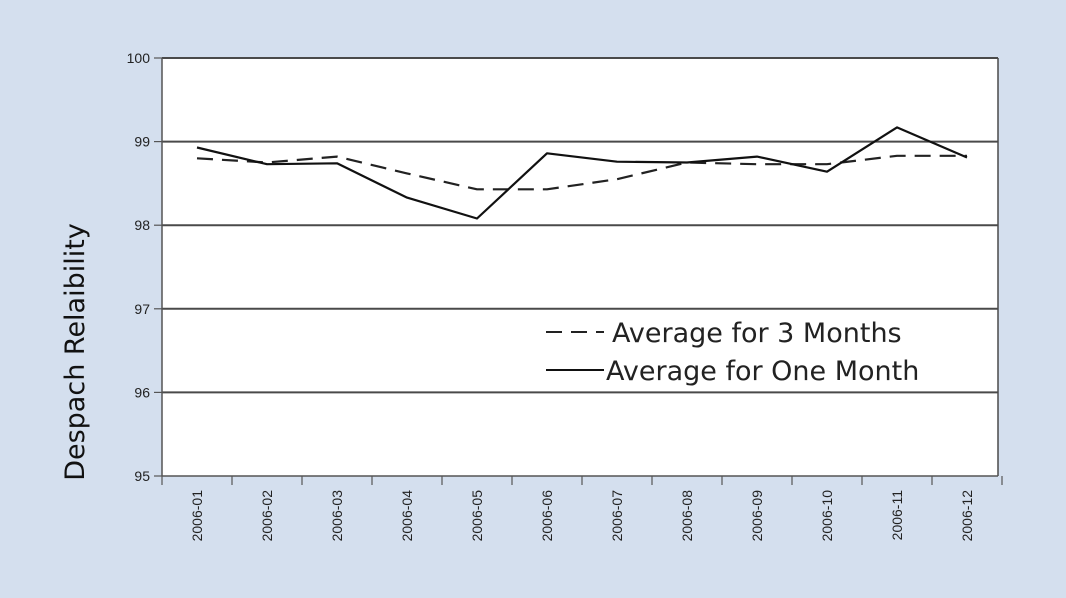  Describe the element at coordinates (617, 516) in the screenshot. I see `x-tick-label: 2006-07` at that location.